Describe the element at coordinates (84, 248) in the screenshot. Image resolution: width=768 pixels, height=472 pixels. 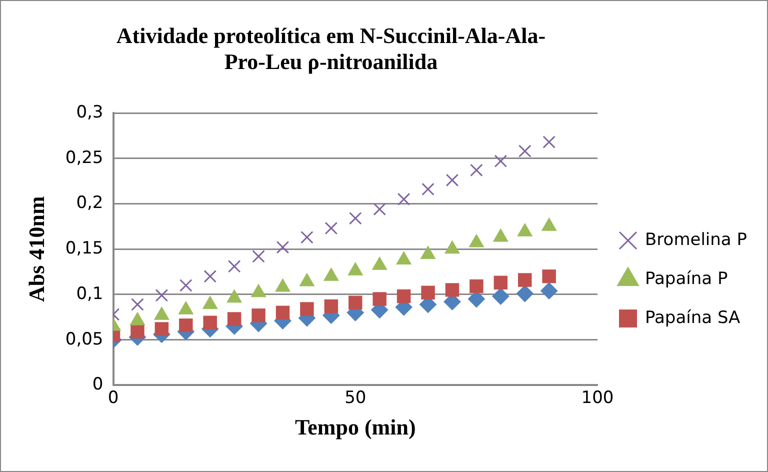
I see `y-tick-label: 0,15` at that location.